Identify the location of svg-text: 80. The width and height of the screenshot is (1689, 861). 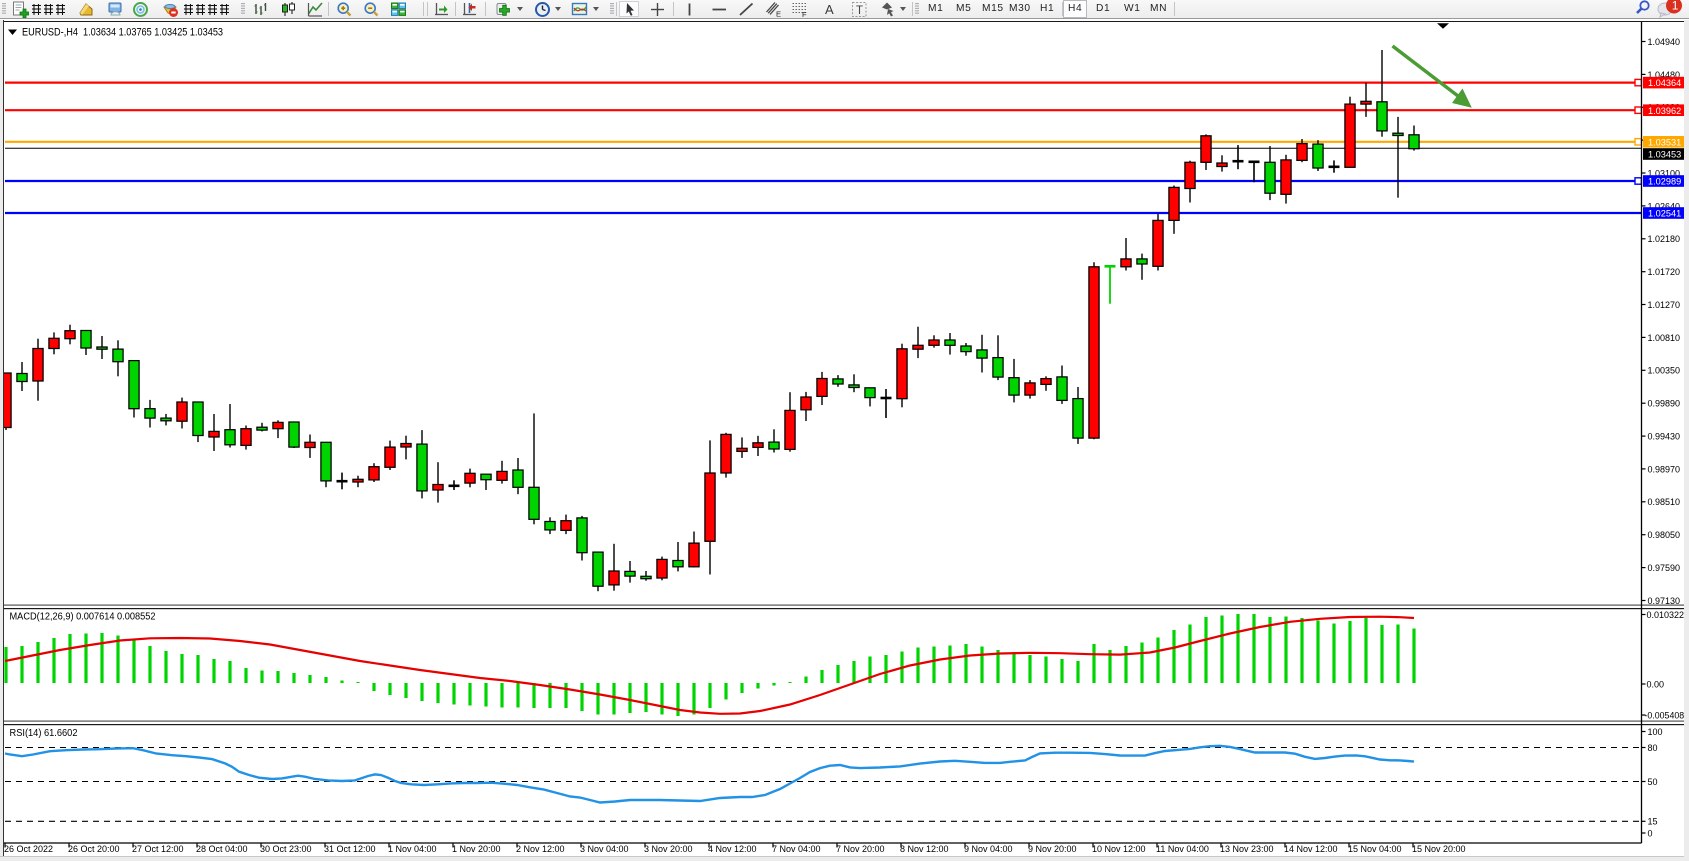
(1653, 748).